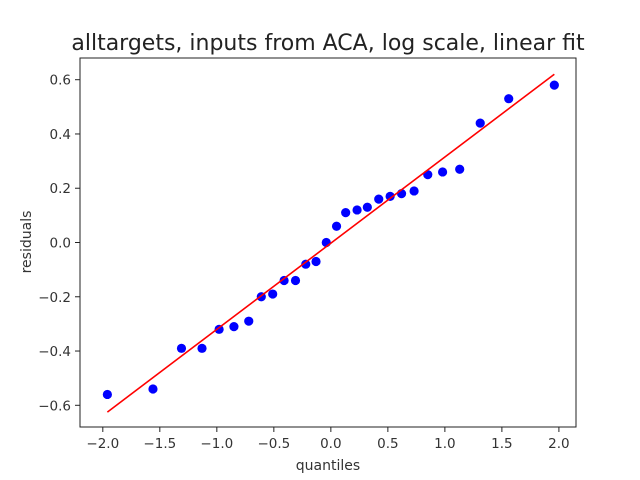 This screenshot has width=640, height=480. Describe the element at coordinates (60, 135) in the screenshot. I see `y-tick-label: 0.4` at that location.